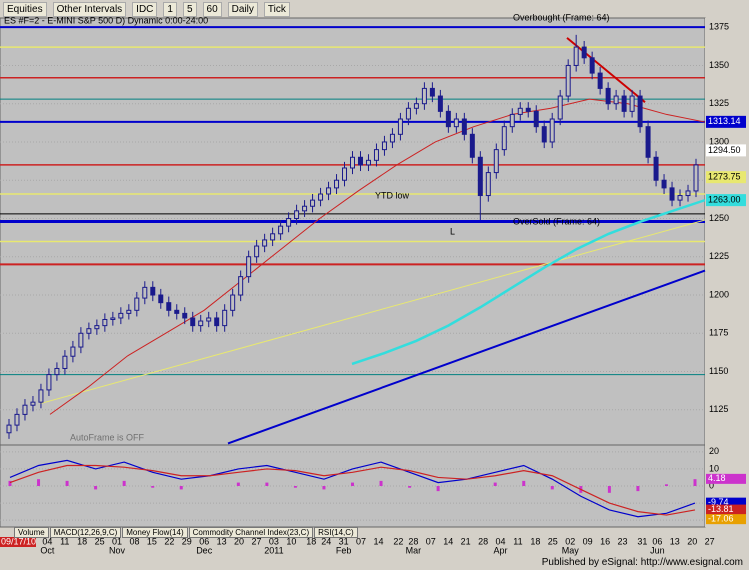 The height and width of the screenshot is (570, 749). Describe the element at coordinates (291, 541) in the screenshot. I see `x-tick-label: 10` at that location.